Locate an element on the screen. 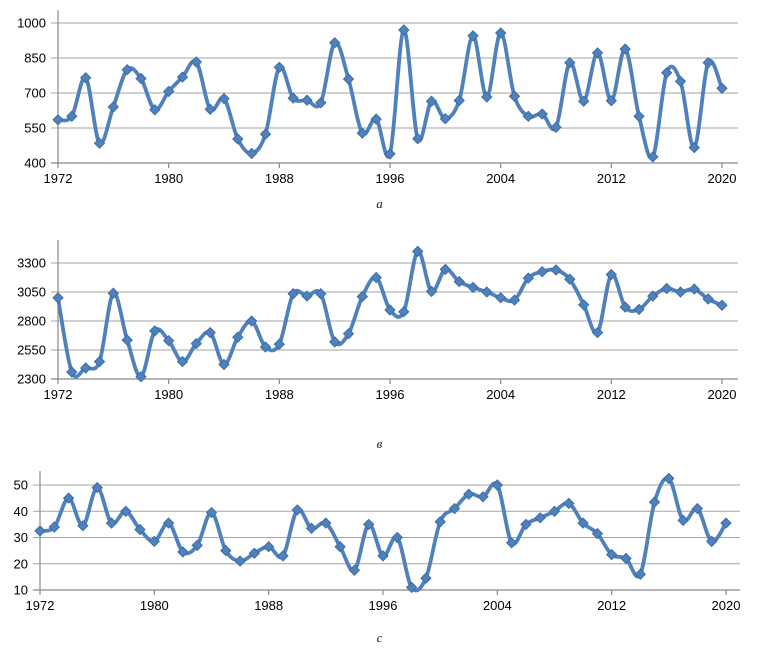 This screenshot has height=653, width=759. y-tick-label: 2800 is located at coordinates (31, 321).